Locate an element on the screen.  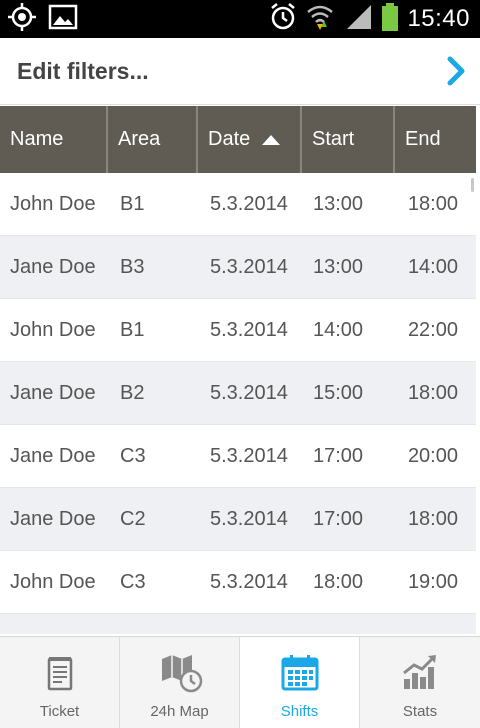
column-header-label: Area is located at coordinates (139, 139).